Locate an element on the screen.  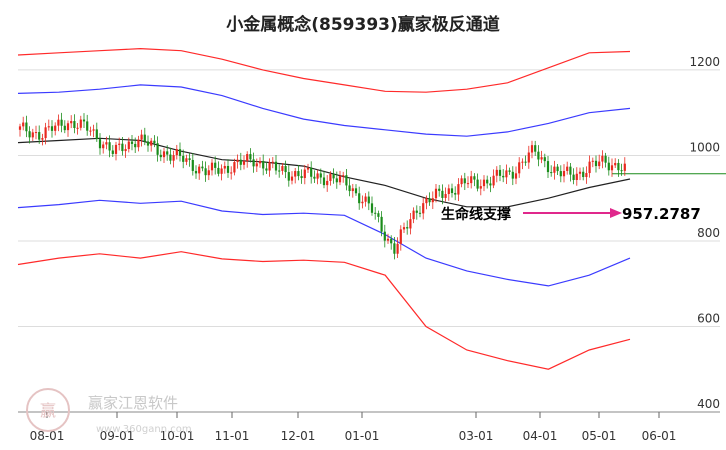
current-value-label: 957.2787 is located at coordinates (661, 214).